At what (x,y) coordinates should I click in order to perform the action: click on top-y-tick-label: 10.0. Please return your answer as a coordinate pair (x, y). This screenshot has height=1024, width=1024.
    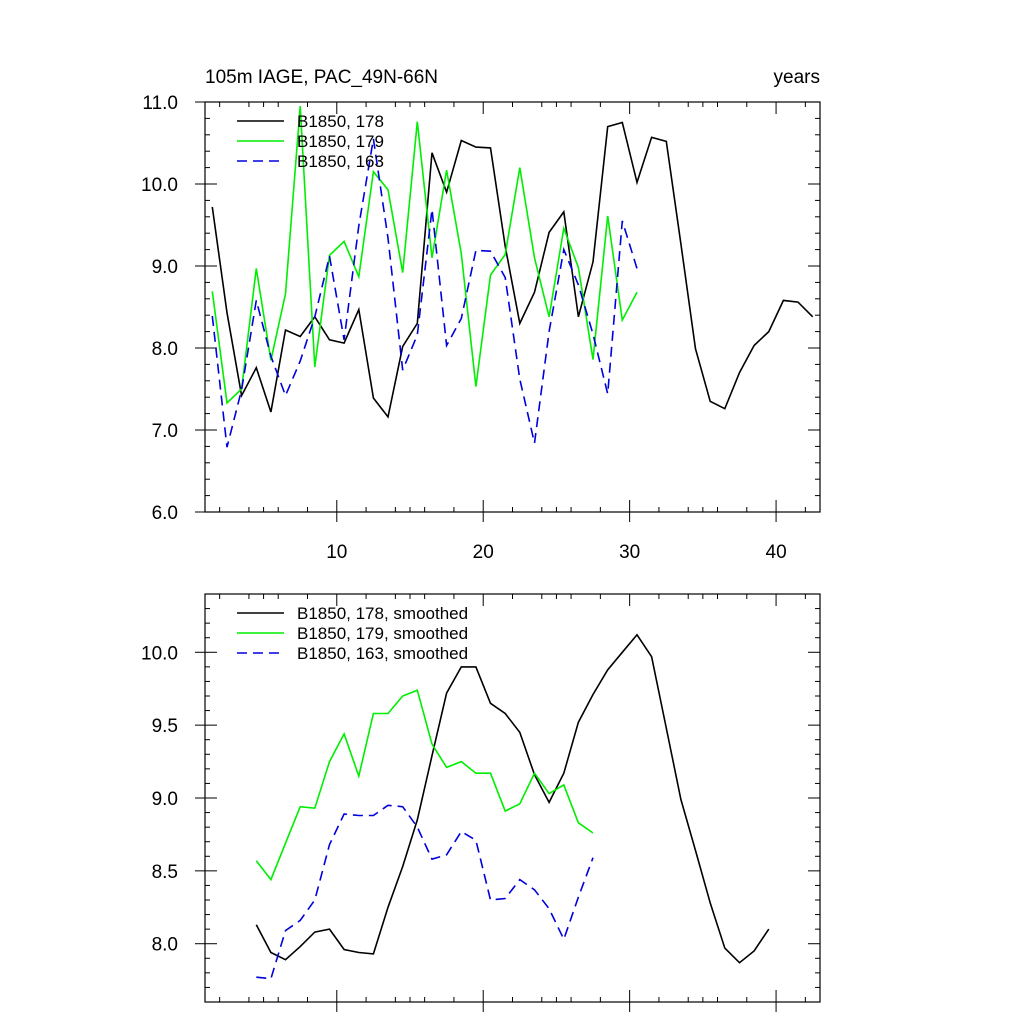
    Looking at the image, I should click on (159, 185).